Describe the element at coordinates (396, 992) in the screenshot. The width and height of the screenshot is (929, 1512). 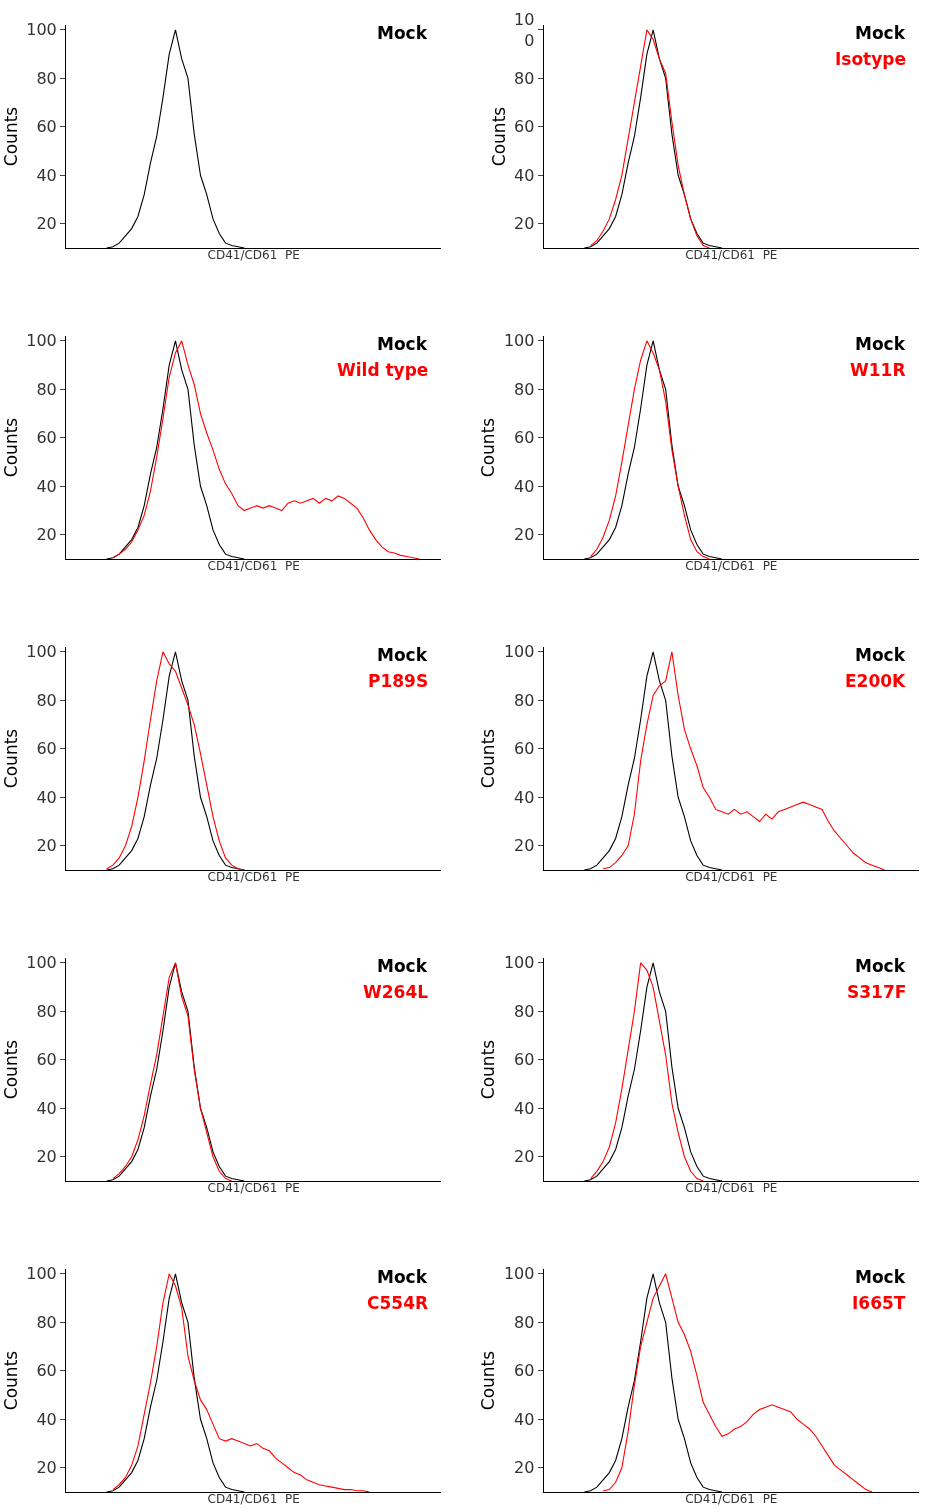
I see `text: W264L` at that location.